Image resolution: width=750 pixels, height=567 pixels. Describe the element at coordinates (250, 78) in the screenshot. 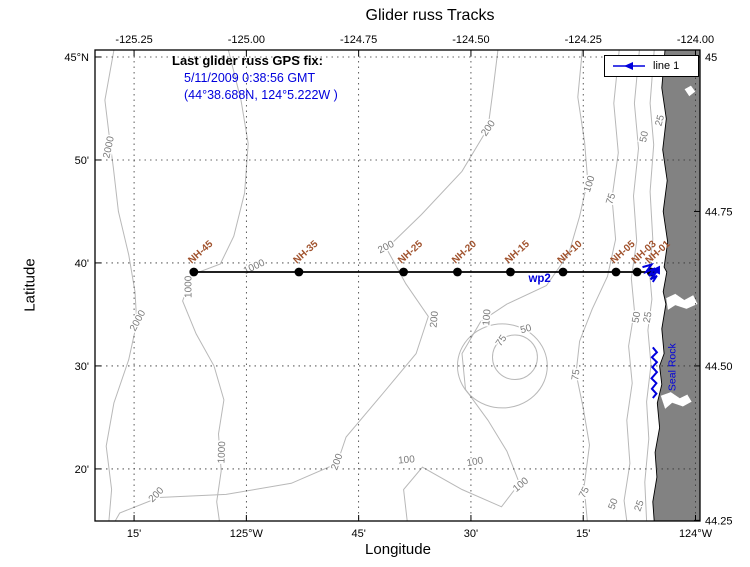

I see `gps-fix-timestamp: 5/11/2009 0:38:56 GMT` at that location.